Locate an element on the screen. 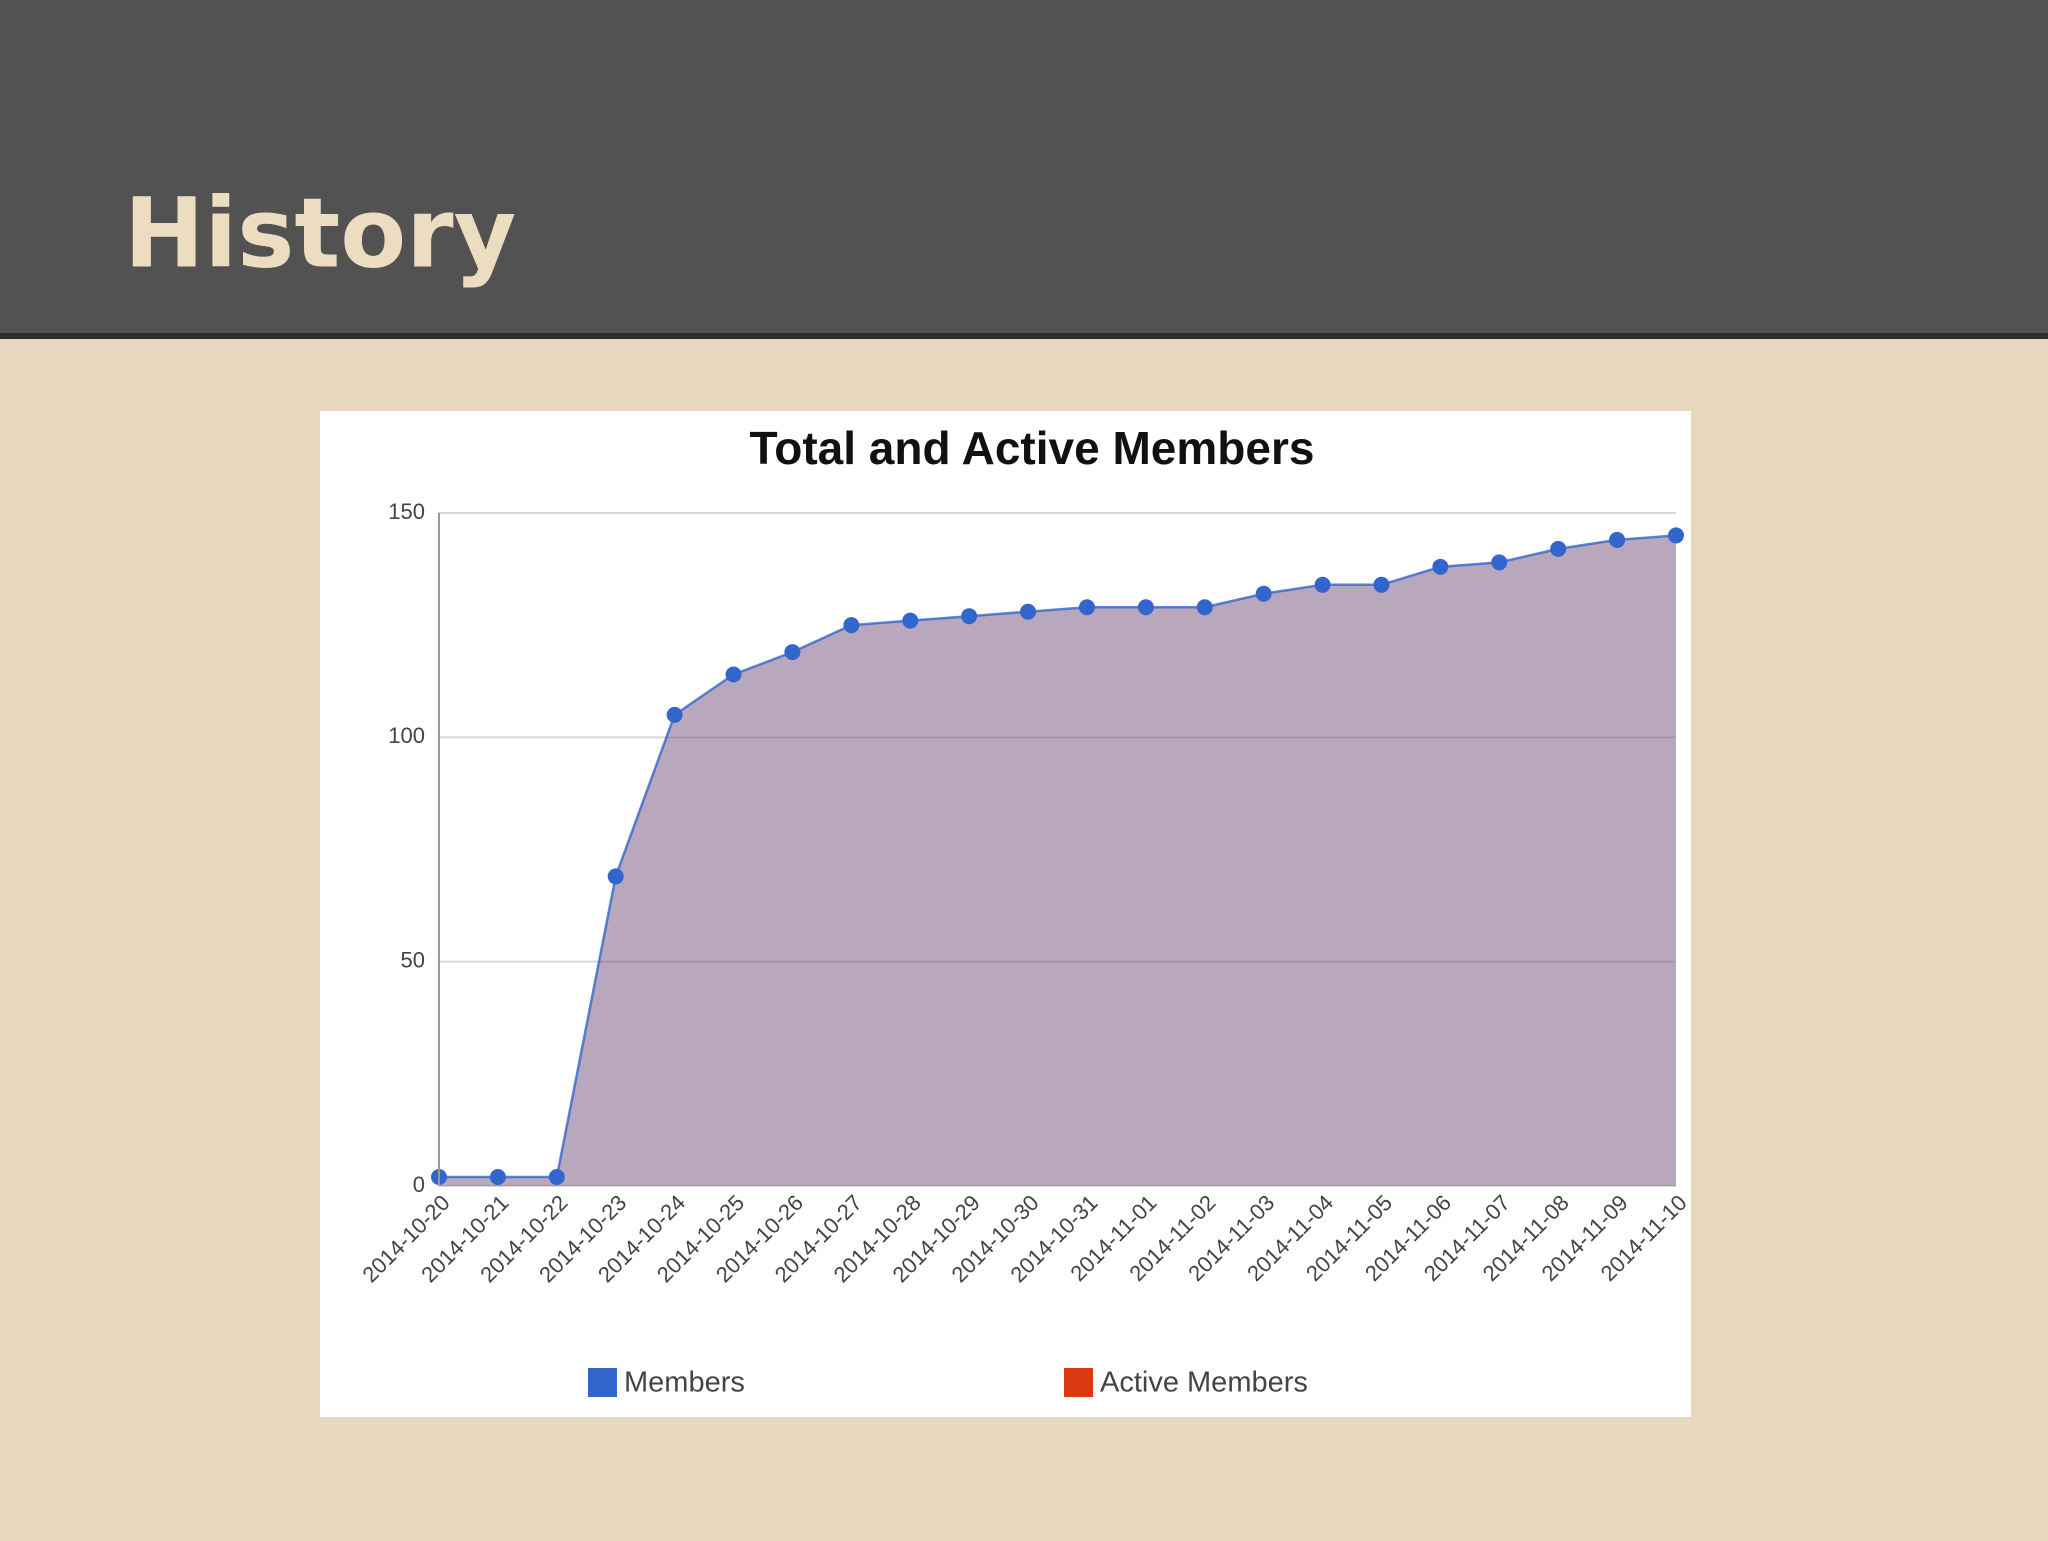 The image size is (2048, 1541). slide-title: History is located at coordinates (320, 233).